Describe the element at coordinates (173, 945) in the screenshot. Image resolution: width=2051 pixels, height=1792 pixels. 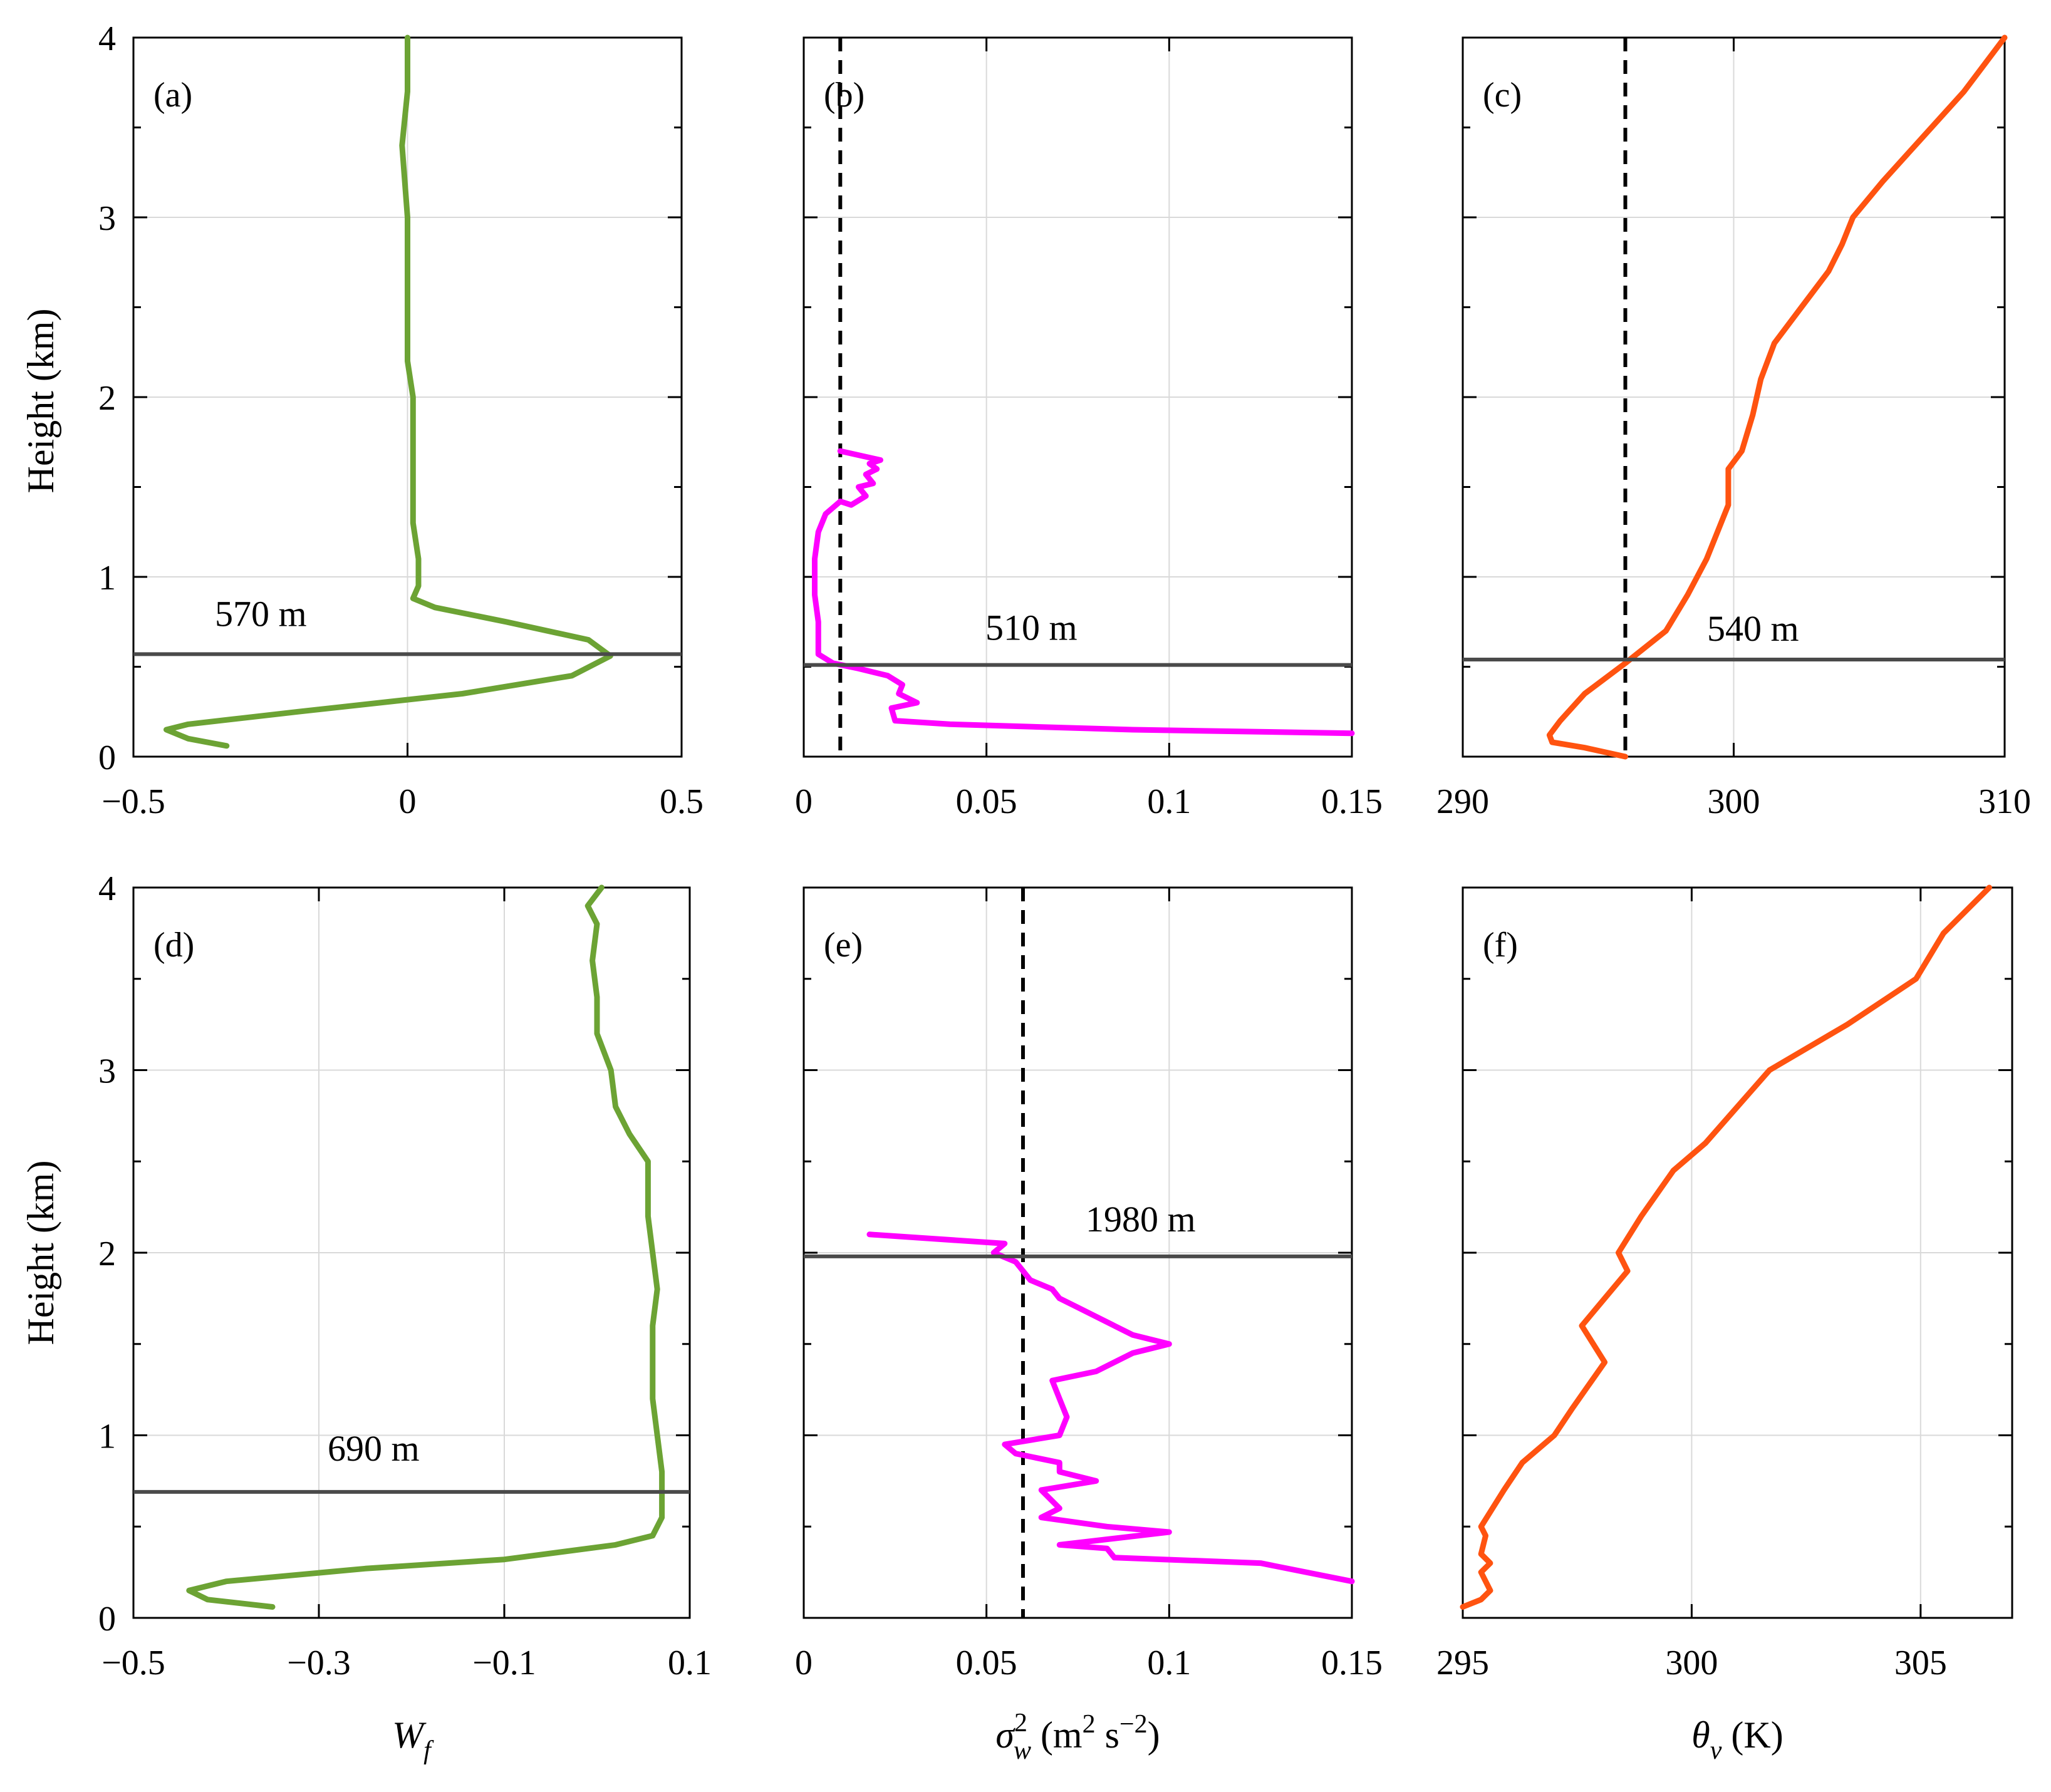
I see `panel-label: (d)` at that location.